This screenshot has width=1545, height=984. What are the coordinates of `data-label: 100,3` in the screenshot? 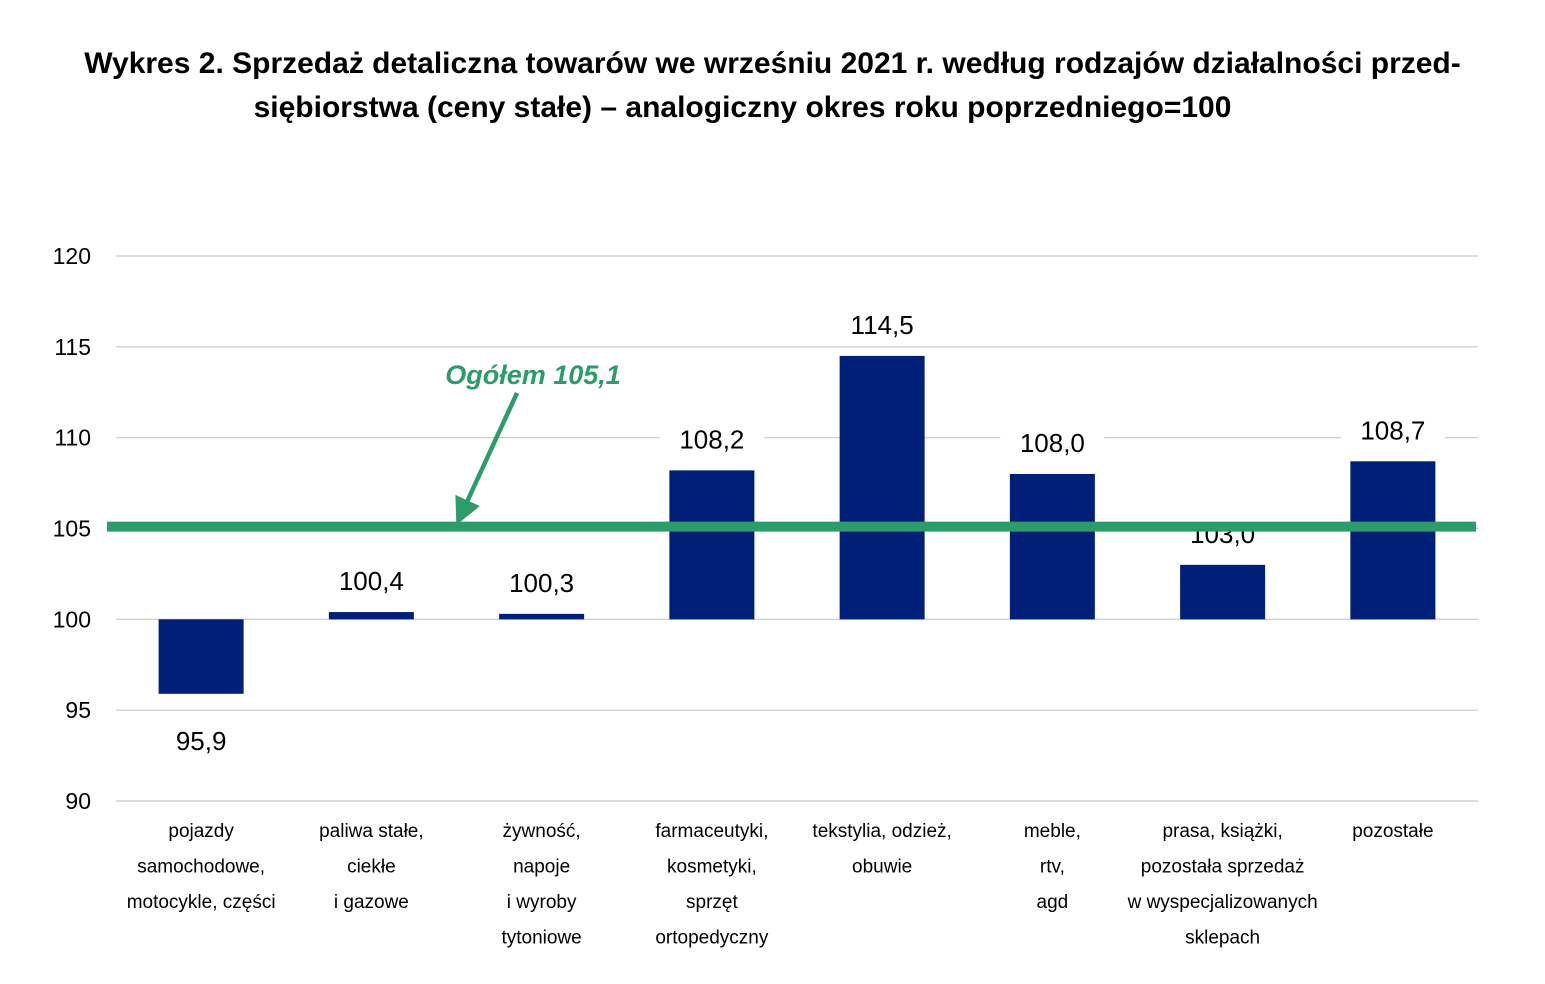 It's located at (541, 583).